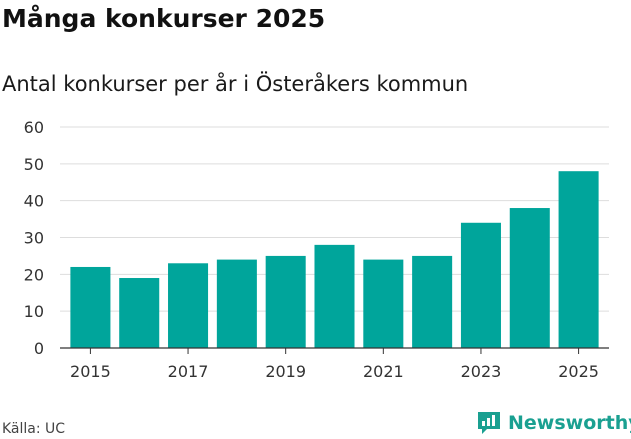 This screenshot has width=631, height=439. I want to click on bar-2018, so click(236, 303).